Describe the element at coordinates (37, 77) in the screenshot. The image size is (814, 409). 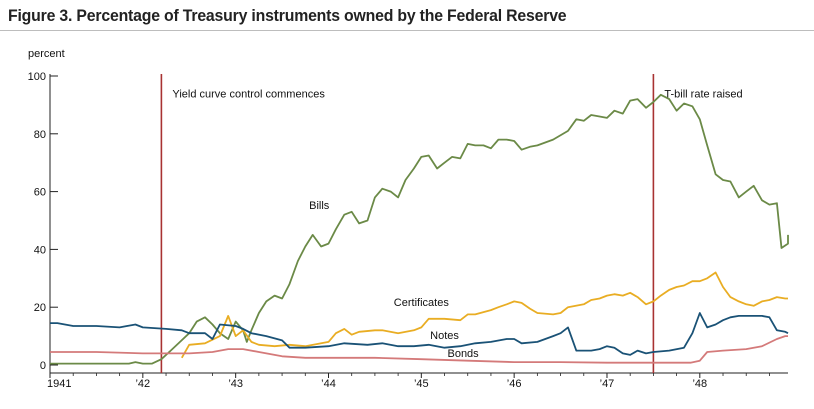
I see `y-tick-label: 100` at that location.